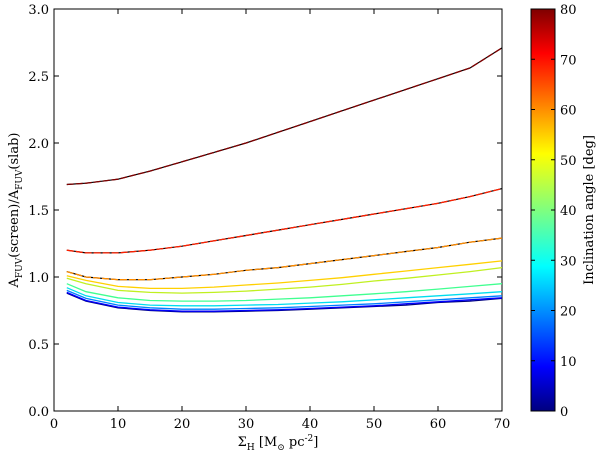  What do you see at coordinates (568, 161) in the screenshot?
I see `colorbar-tick-label: 50` at bounding box center [568, 161].